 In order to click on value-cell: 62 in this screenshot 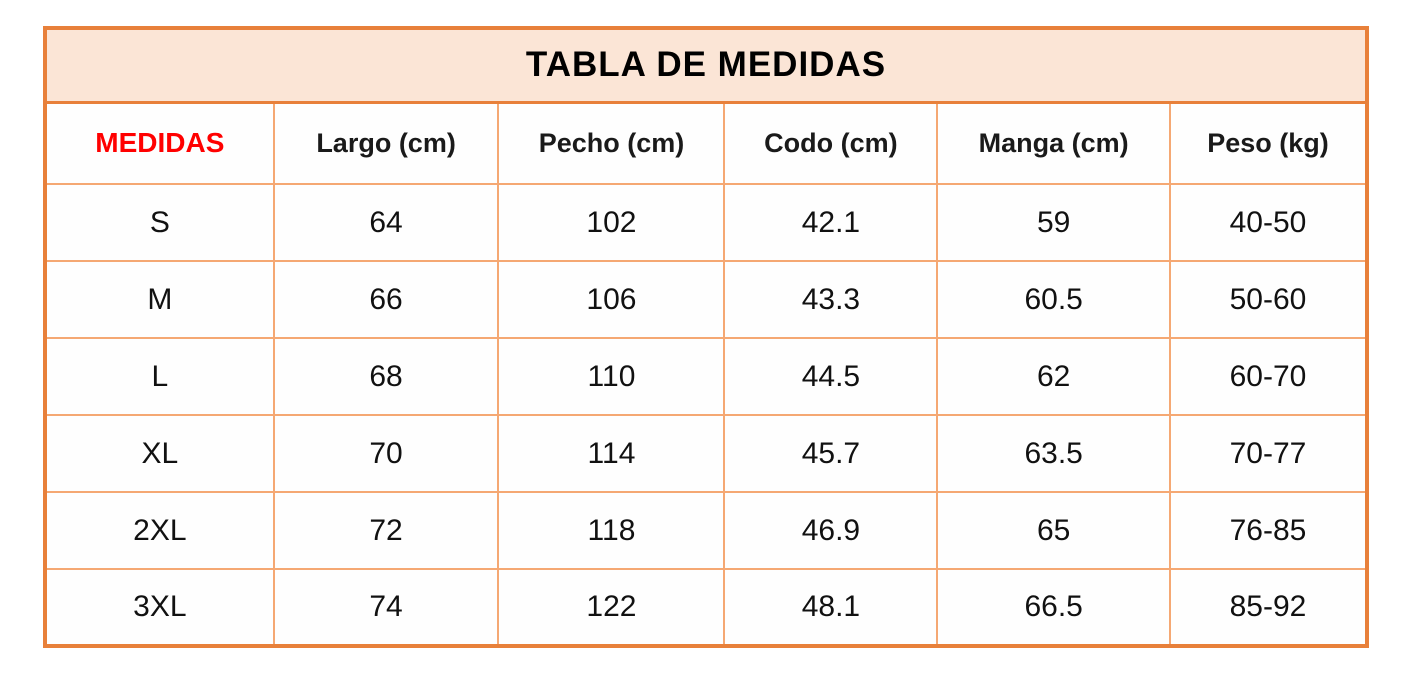, I will do `click(1053, 376)`.